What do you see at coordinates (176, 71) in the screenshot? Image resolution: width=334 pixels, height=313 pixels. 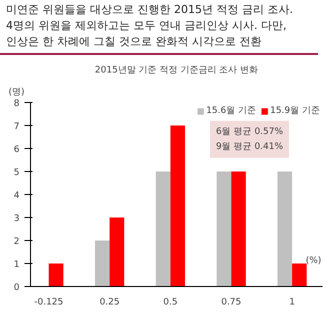 I see `chart-subtitle: 2015년말 기준 적정 기준금리 조사 변화` at bounding box center [176, 71].